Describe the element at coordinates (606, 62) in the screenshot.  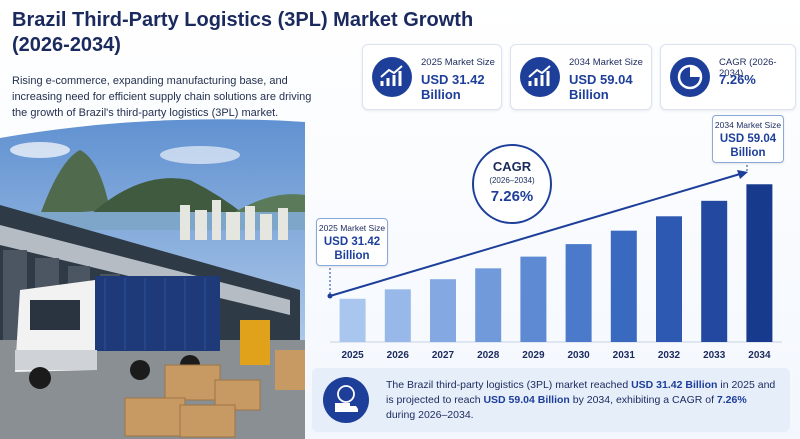
I see `stat-label: 2034 Market Size` at that location.